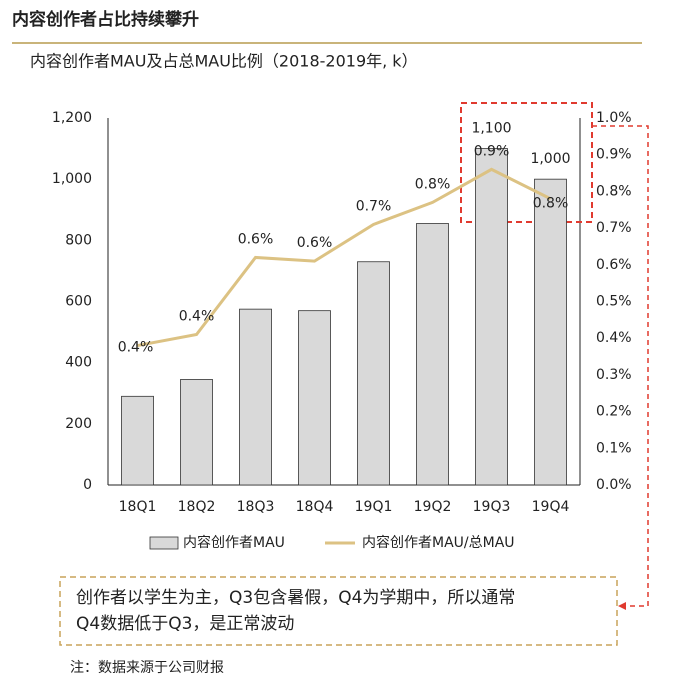 The image size is (700, 690). Describe the element at coordinates (614, 448) in the screenshot. I see `tick-label: 0.1%` at that location.